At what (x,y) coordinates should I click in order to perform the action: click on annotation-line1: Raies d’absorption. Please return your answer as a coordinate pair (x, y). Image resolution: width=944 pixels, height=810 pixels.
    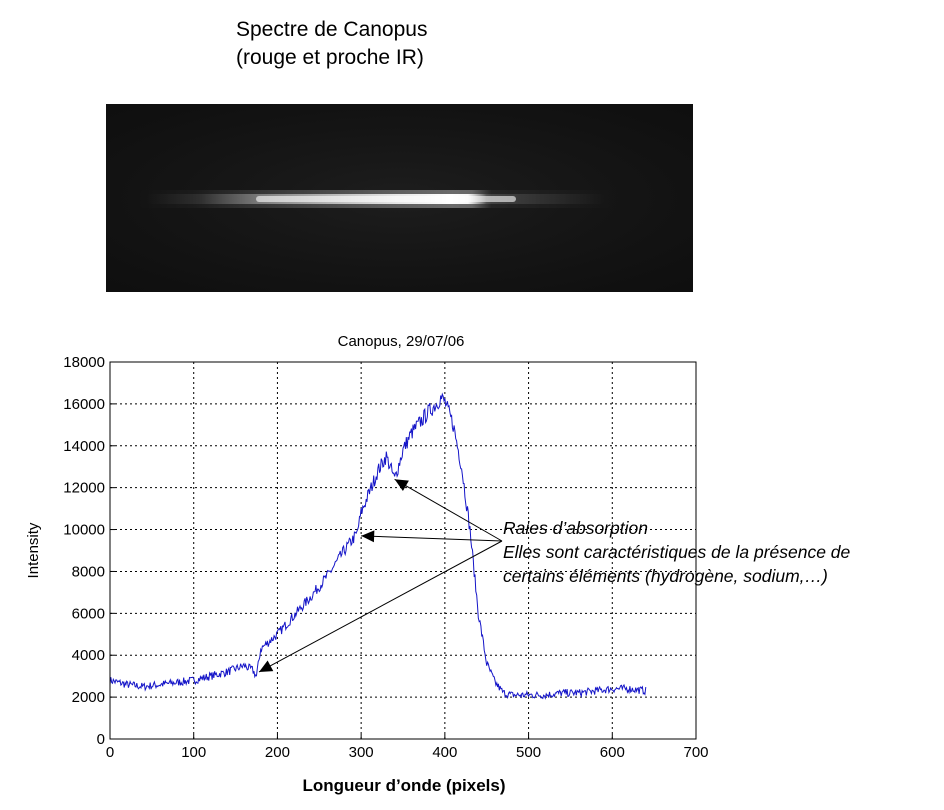
    Looking at the image, I should click on (575, 528).